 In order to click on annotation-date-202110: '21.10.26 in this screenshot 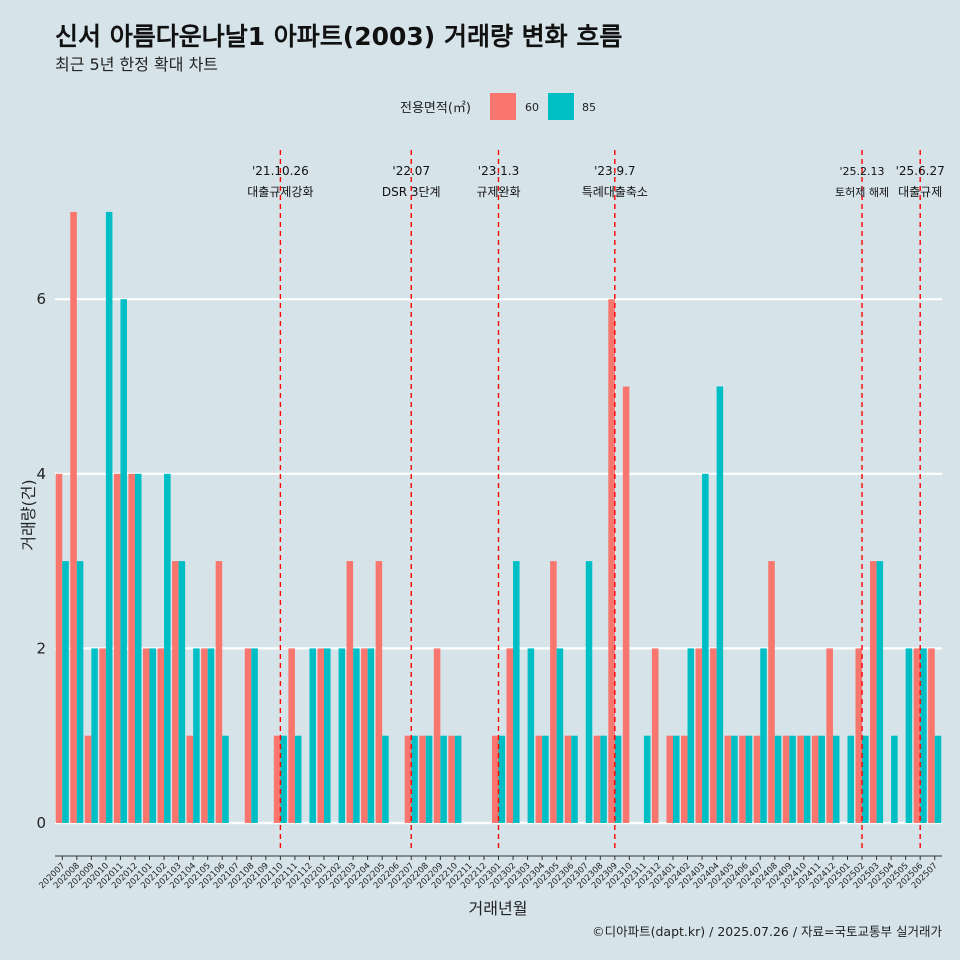, I will do `click(280, 171)`.